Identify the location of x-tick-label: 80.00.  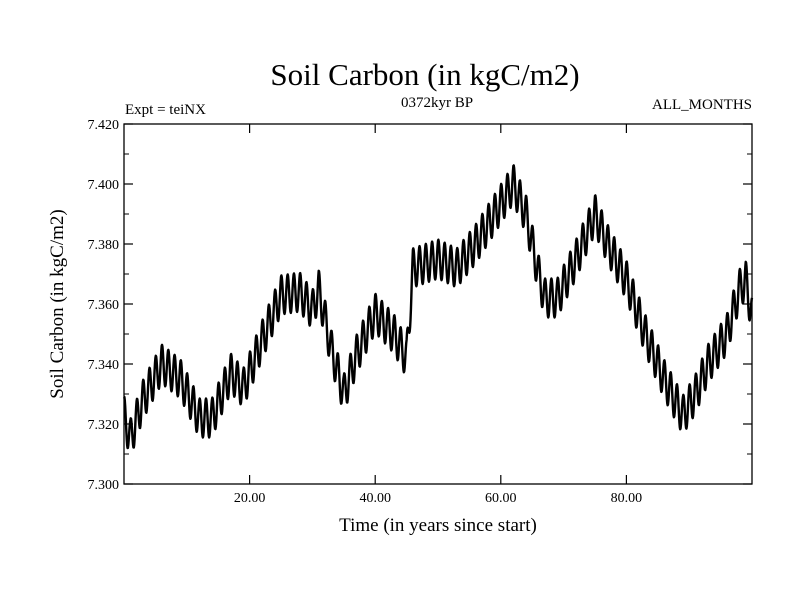
(627, 498).